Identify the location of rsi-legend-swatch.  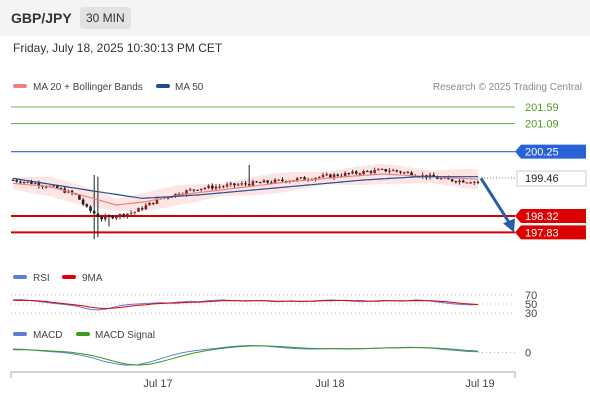
(20, 277).